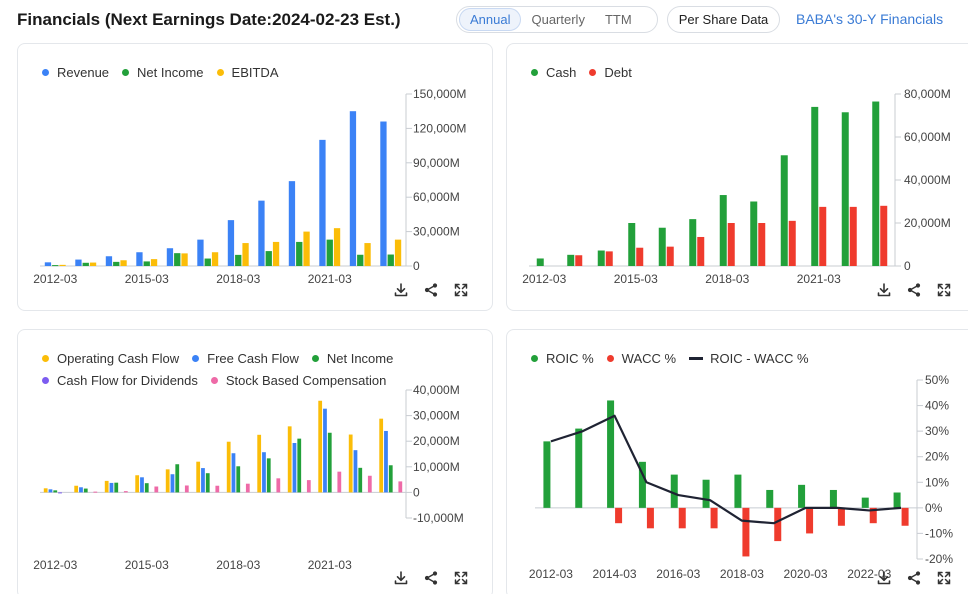 This screenshot has height=594, width=968. What do you see at coordinates (553, 72) in the screenshot?
I see `legend-item-cash: Cash` at bounding box center [553, 72].